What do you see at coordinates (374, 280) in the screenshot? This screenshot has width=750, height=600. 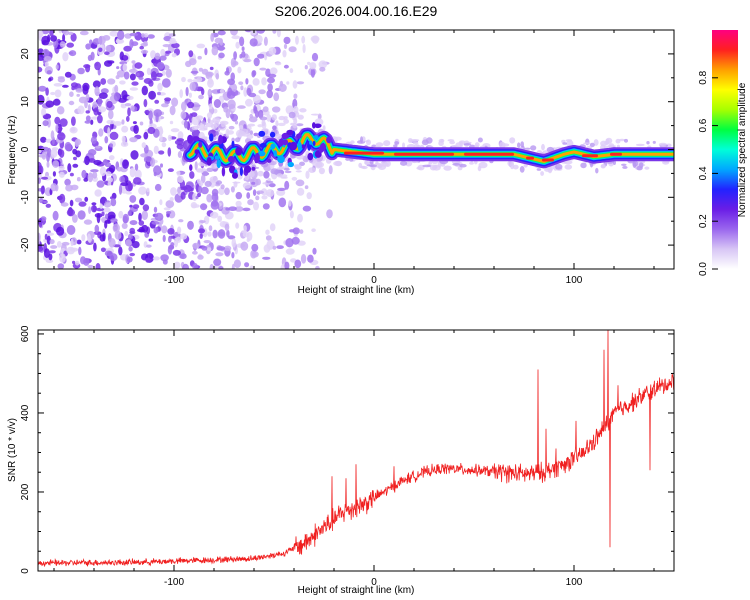 I see `spectrogram-x-tick-label: 0` at bounding box center [374, 280].